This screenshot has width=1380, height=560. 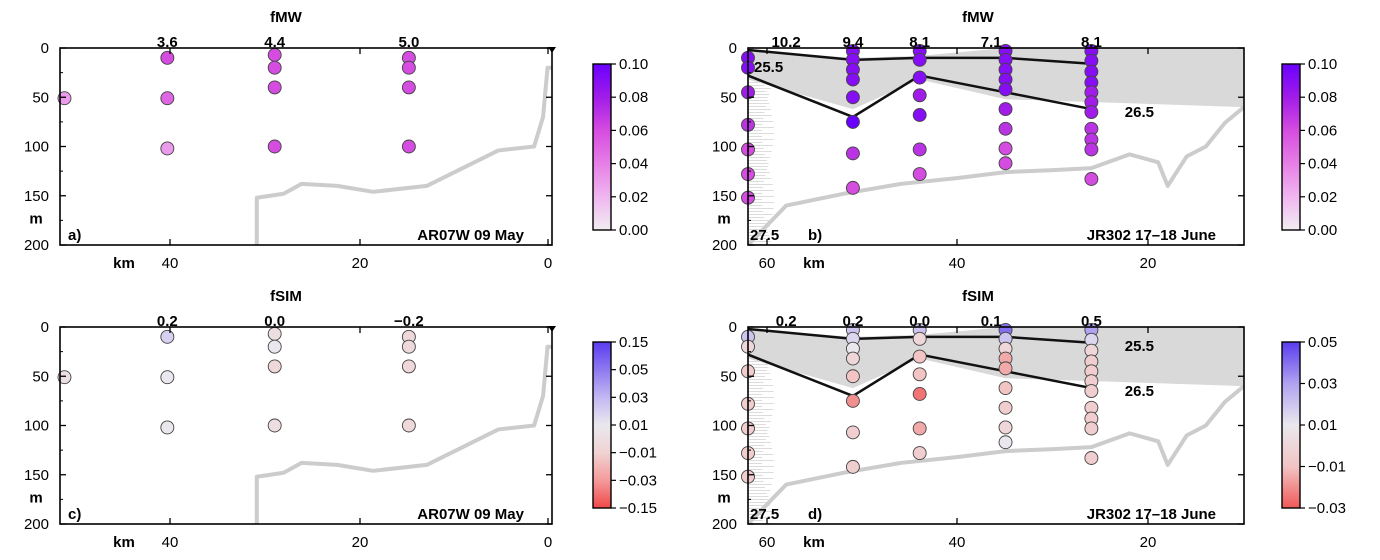 What do you see at coordinates (978, 296) in the screenshot?
I see `panel-title: fSIM` at bounding box center [978, 296].